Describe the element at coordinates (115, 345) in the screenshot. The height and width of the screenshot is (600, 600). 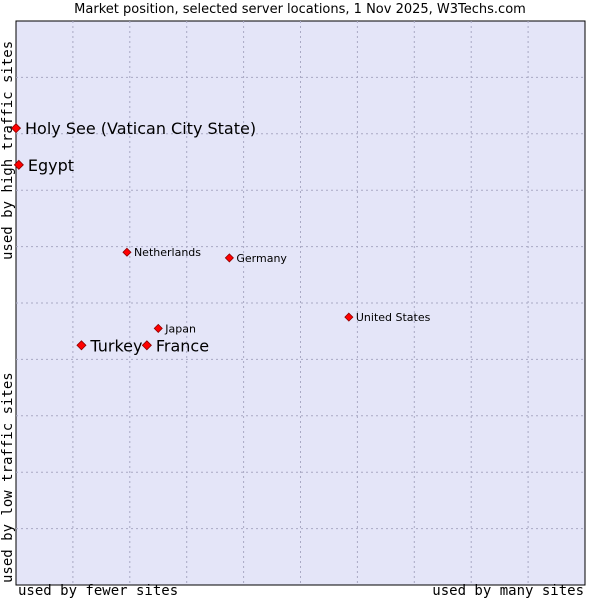
I see `point-label: Turkey` at that location.